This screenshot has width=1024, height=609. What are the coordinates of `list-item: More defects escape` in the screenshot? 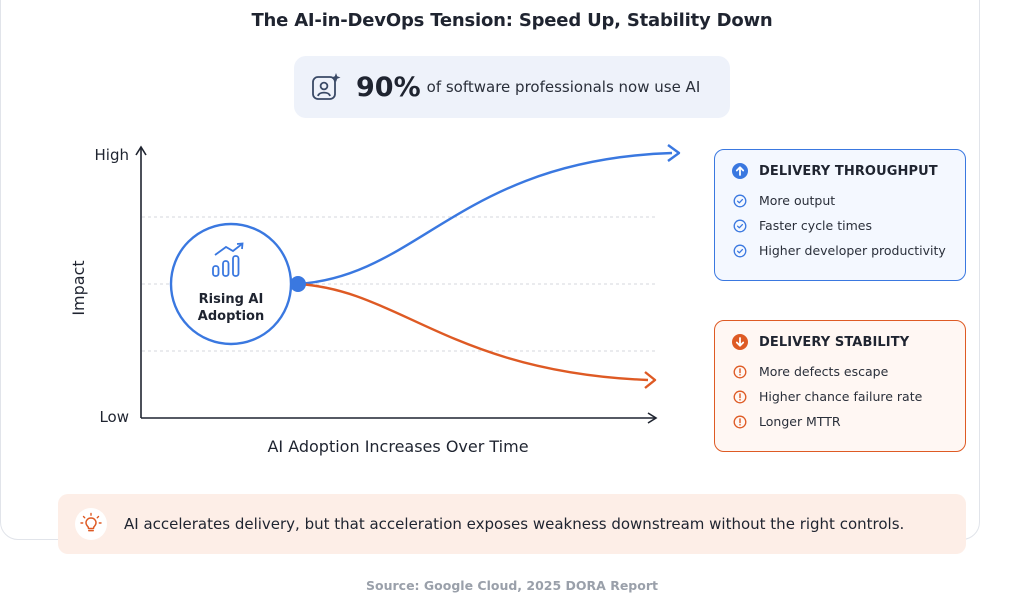 It's located at (840, 371).